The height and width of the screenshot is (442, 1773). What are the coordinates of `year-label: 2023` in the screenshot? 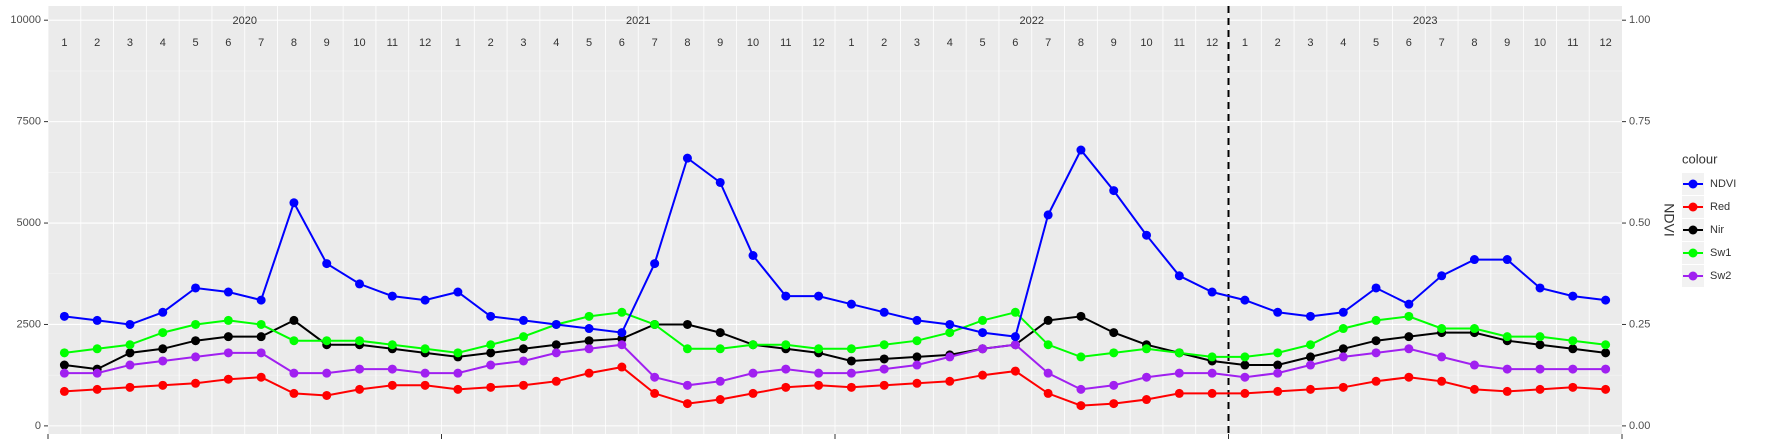 It's located at (1425, 21).